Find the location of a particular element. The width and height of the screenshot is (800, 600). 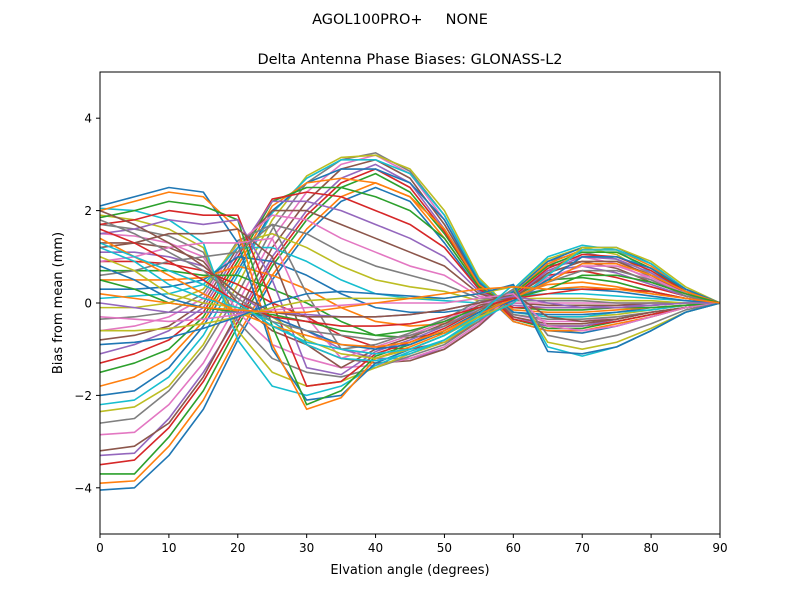

x-tick-label: 0 is located at coordinates (100, 548).